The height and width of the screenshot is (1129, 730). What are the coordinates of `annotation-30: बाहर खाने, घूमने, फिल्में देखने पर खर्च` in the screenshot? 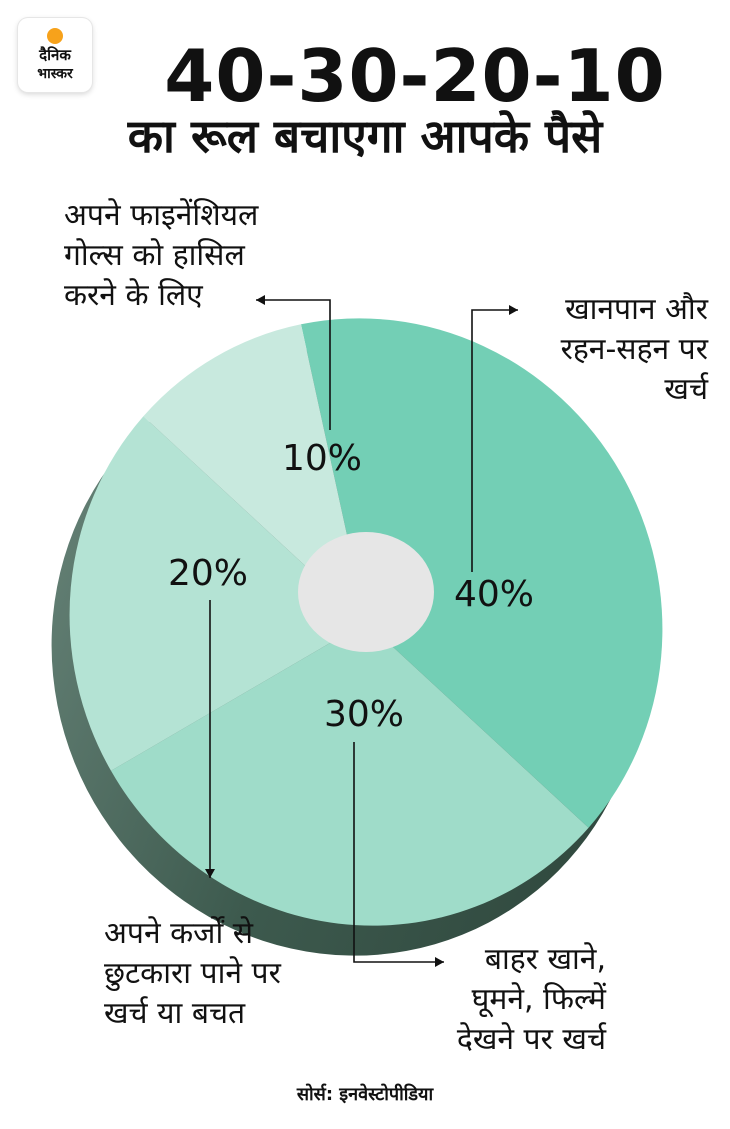 It's located at (531, 1000).